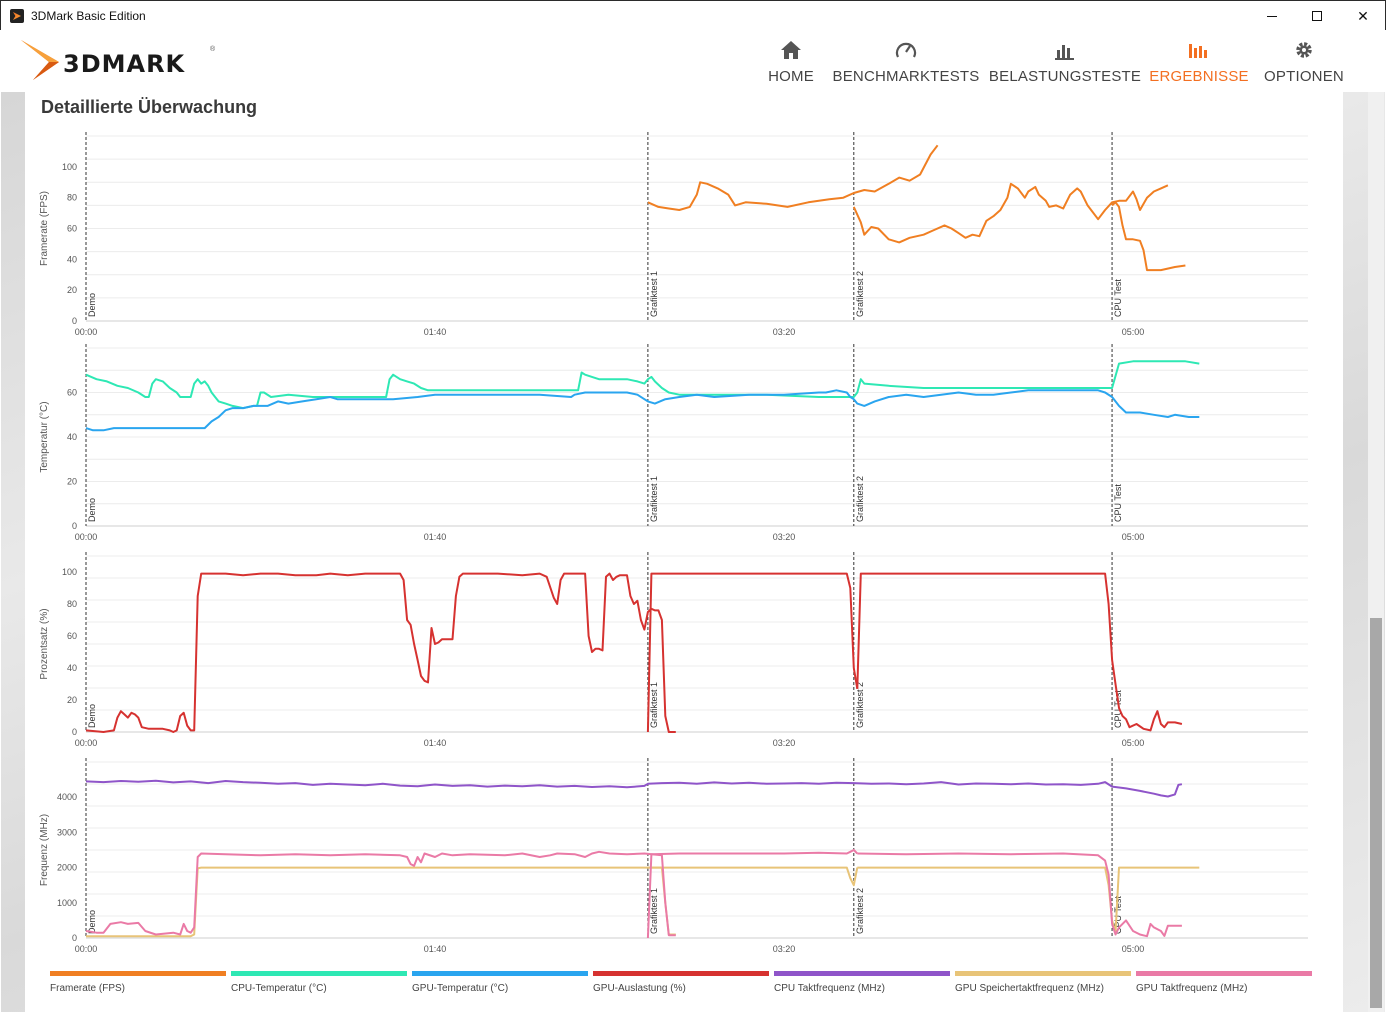 This screenshot has height=1013, width=1386. Describe the element at coordinates (791, 62) in the screenshot. I see `nav-home: HOME` at that location.